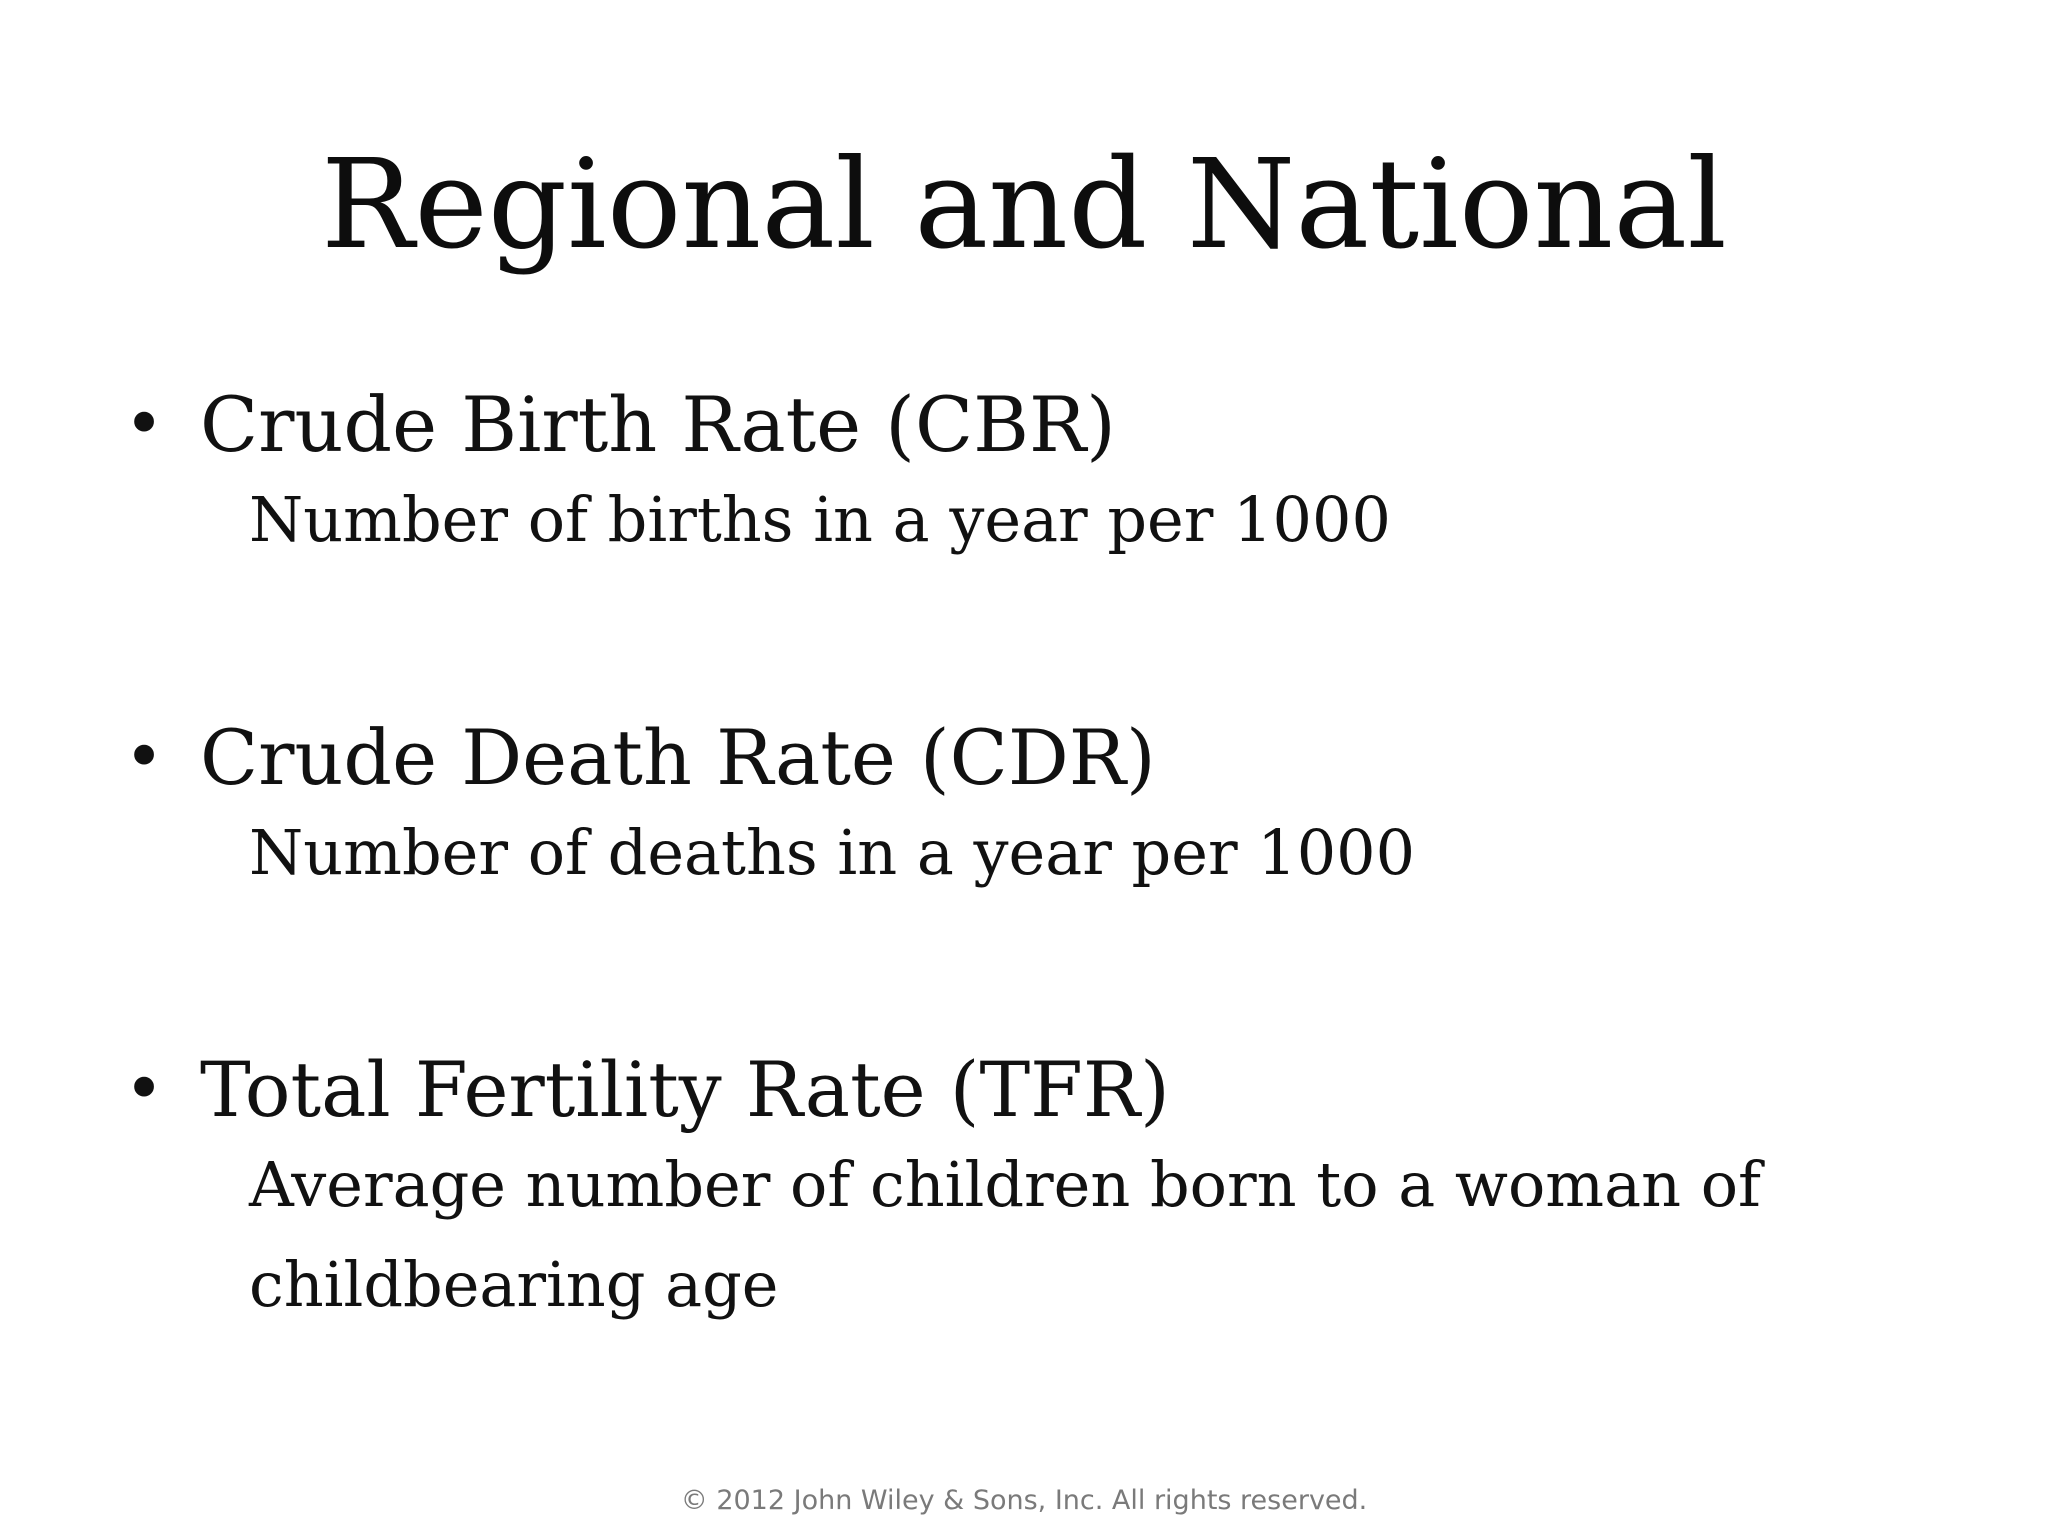  I want to click on bullet-heading-cdr: Crude Death Rate (CDR), so click(678, 757).